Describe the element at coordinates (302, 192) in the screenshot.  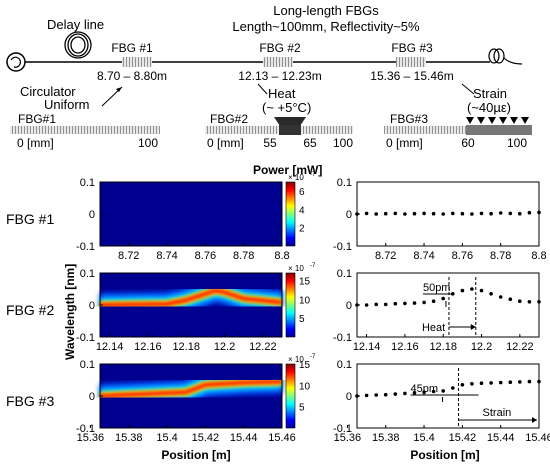
I see `colorbar-tick-label: 6` at that location.